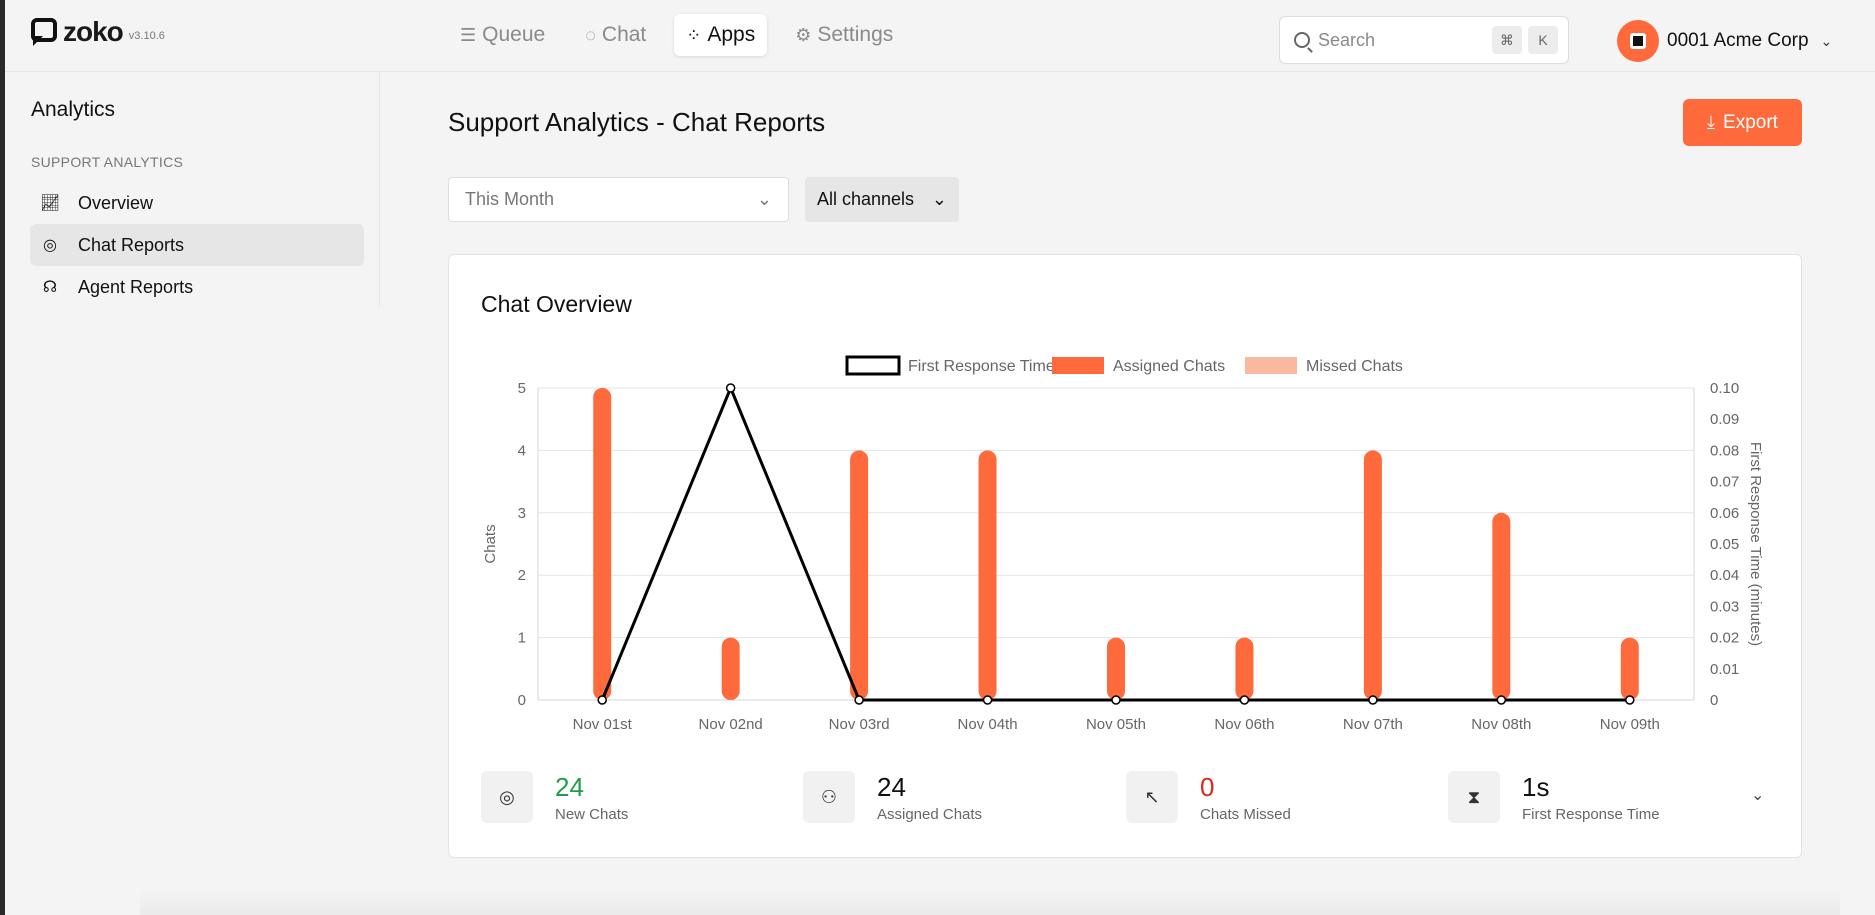  Describe the element at coordinates (988, 724) in the screenshot. I see `x-tick-label: Nov 04th` at that location.